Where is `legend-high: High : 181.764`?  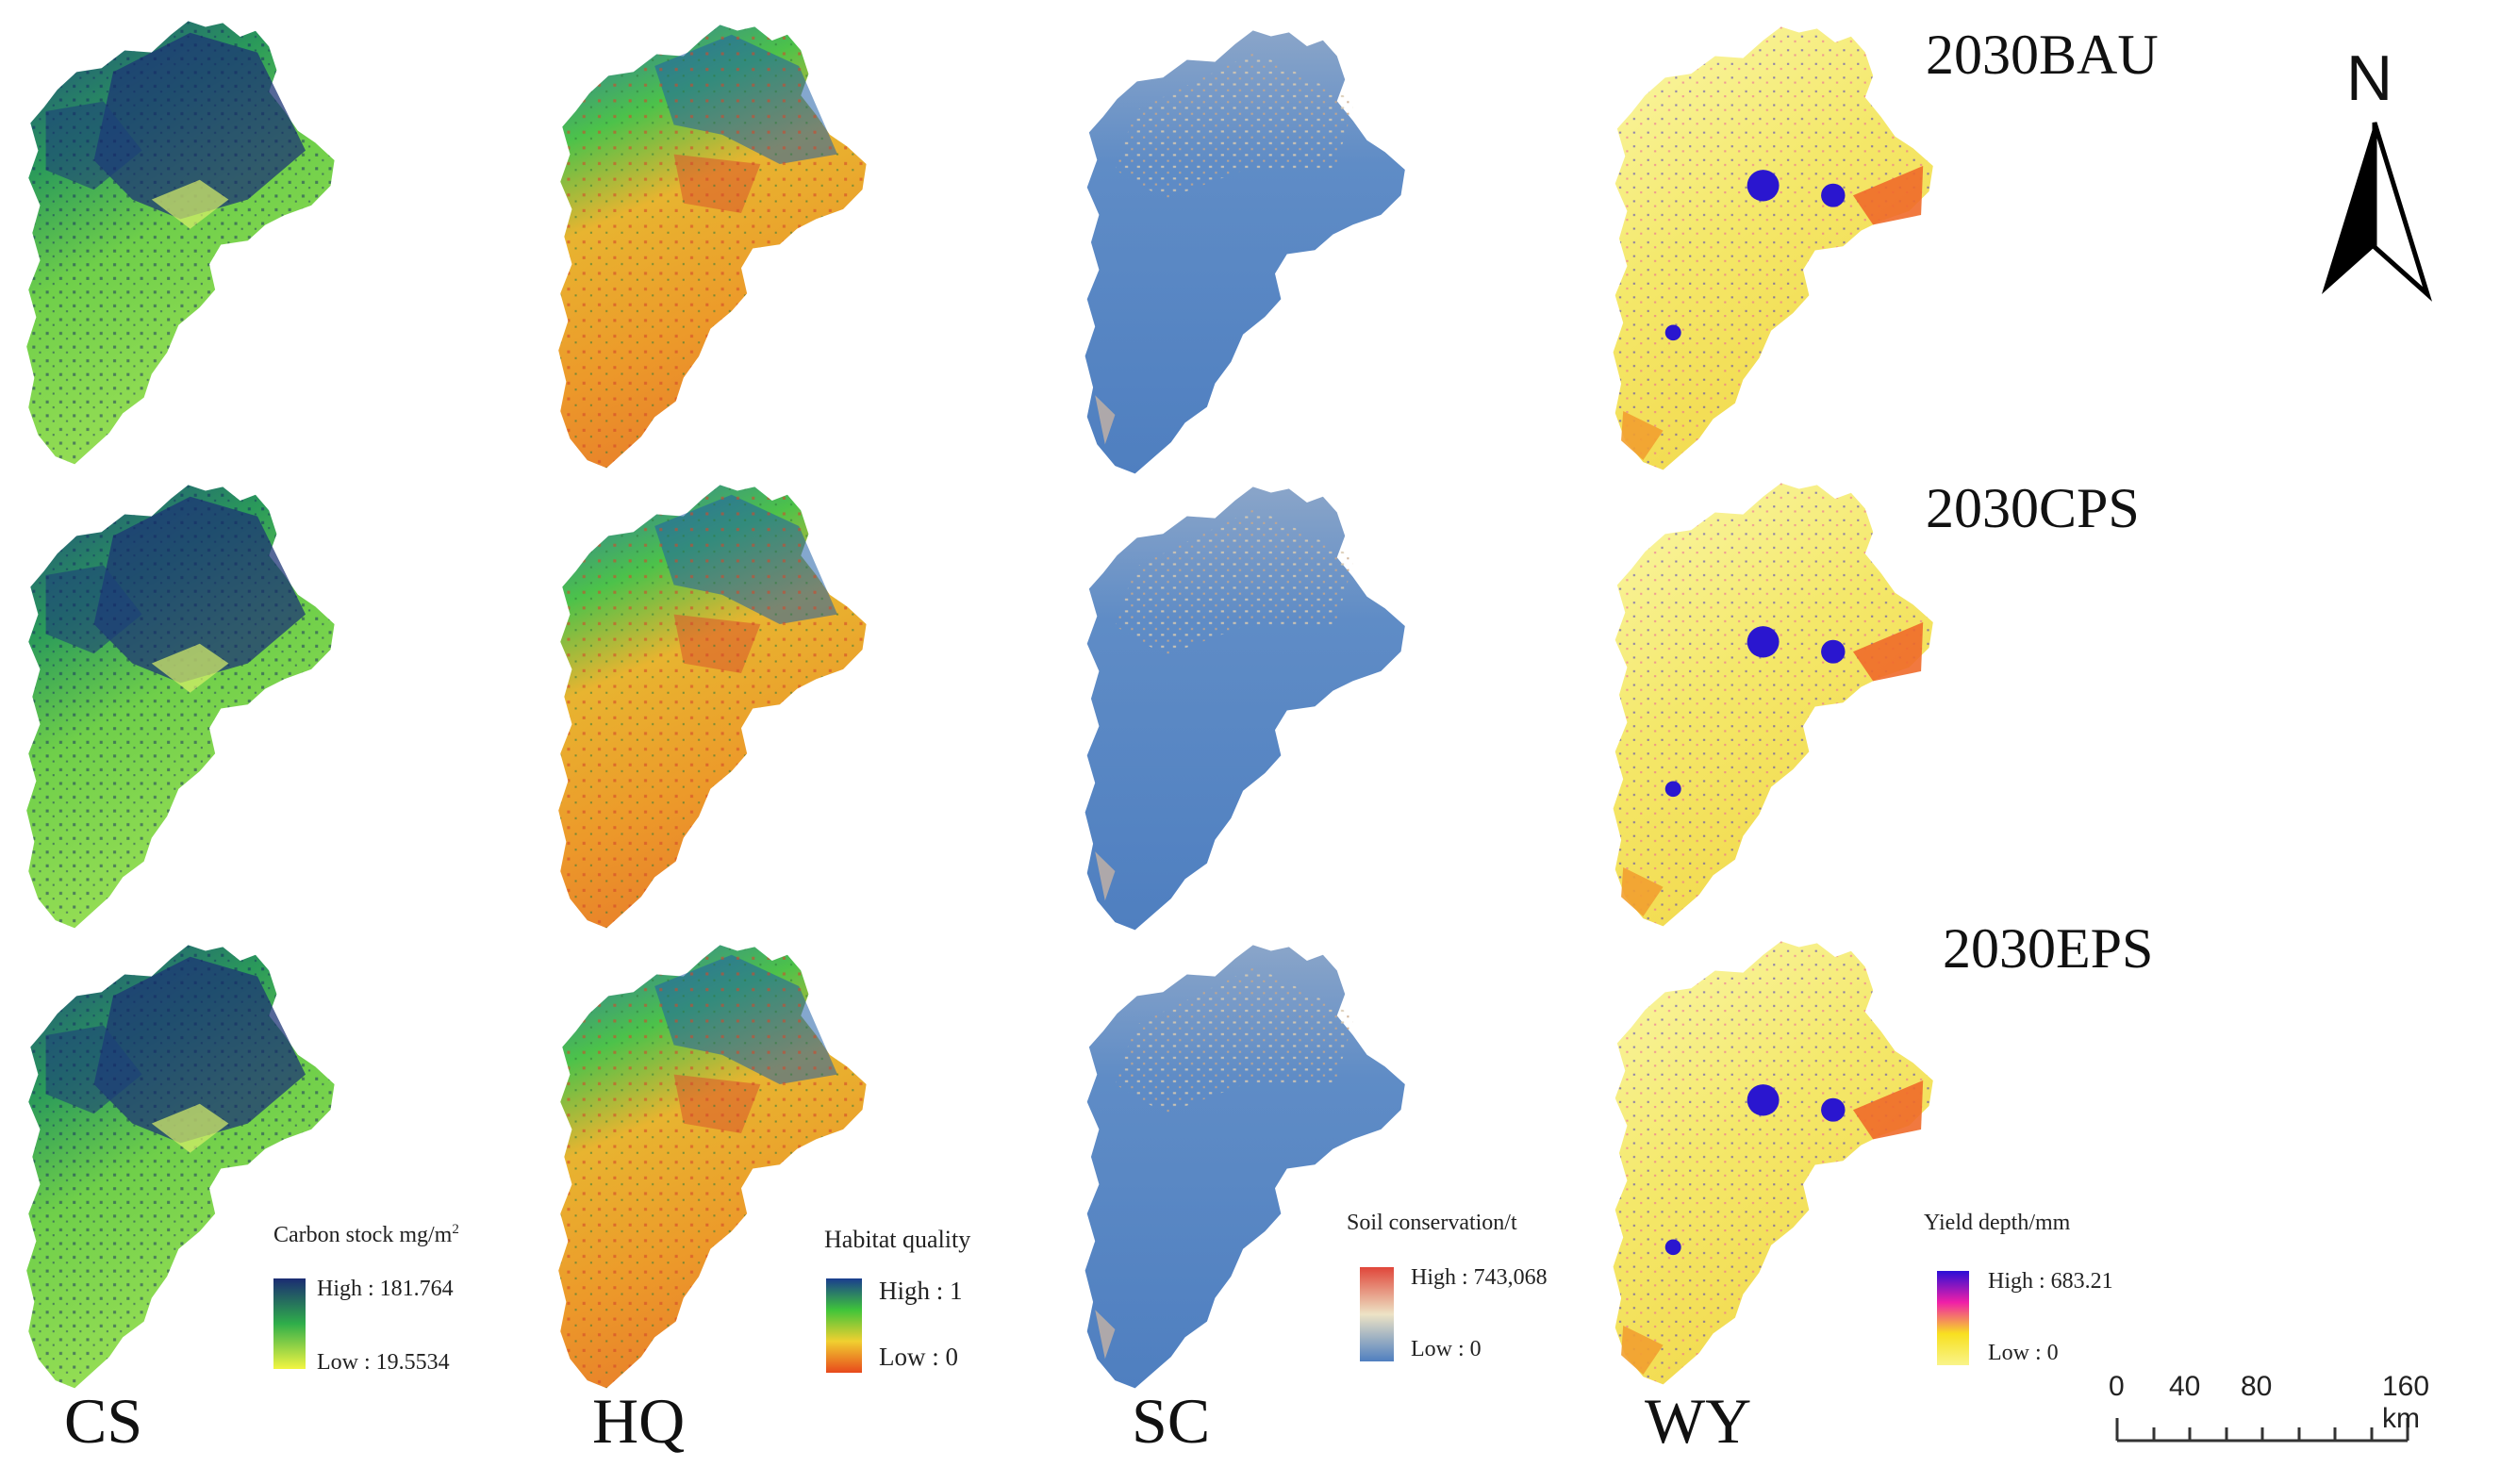 legend-high: High : 181.764 is located at coordinates (385, 1289).